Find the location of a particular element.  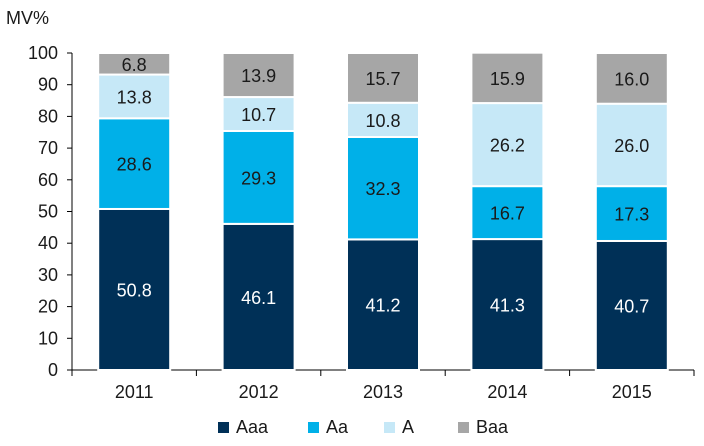

data-label-baa-2014: 15.9 is located at coordinates (507, 79).